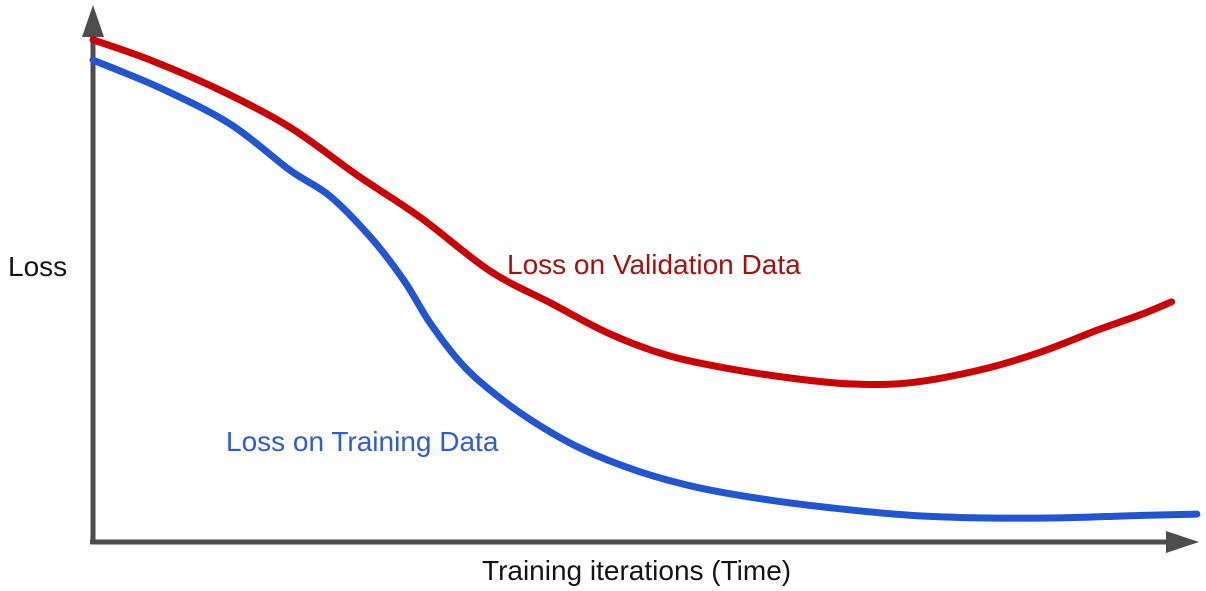  I want to click on y-axis-label: Loss, so click(38, 266).